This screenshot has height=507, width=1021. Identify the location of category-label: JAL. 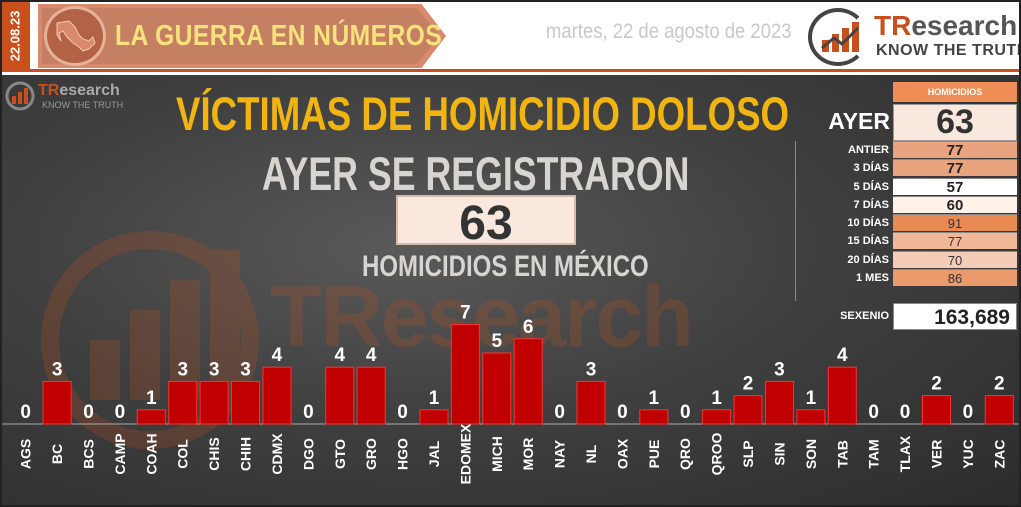
(434, 453).